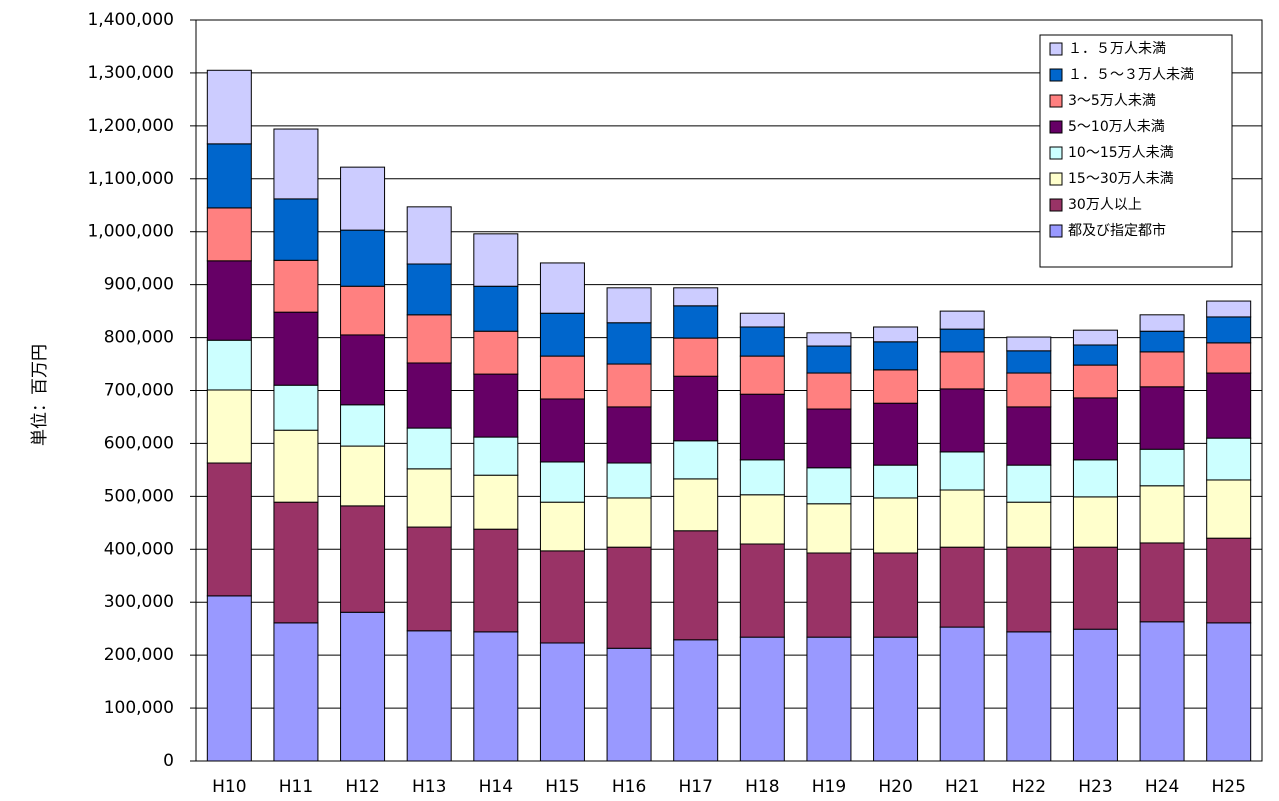 The height and width of the screenshot is (801, 1279). I want to click on x-tick-label: H17, so click(695, 787).